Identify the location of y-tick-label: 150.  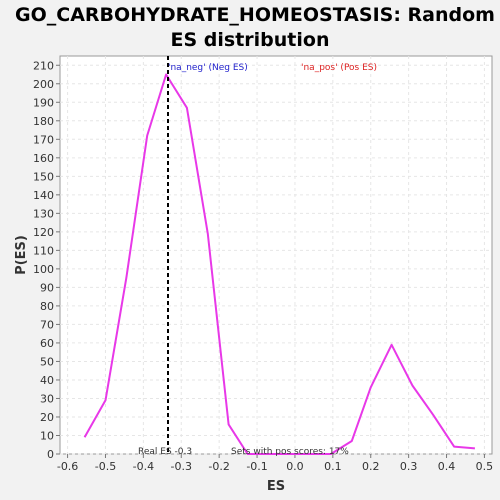
(43, 176).